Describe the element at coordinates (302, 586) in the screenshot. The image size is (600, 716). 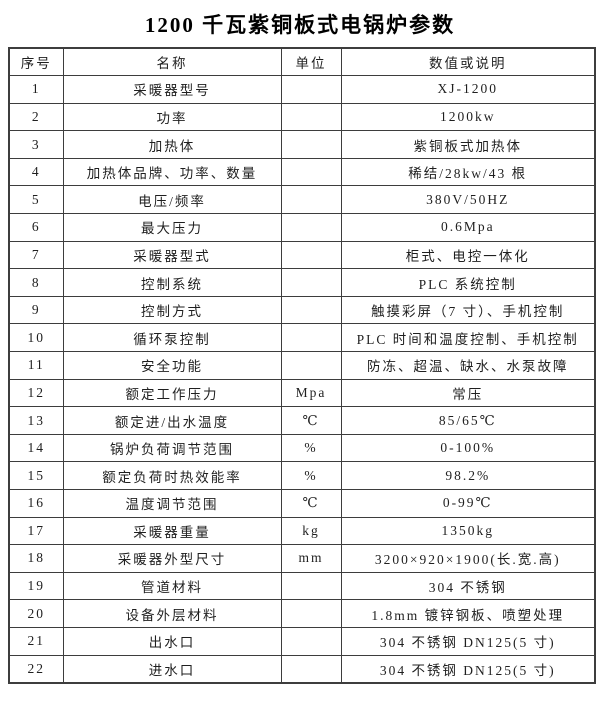
I see `table-row: 19 管道材料 304 不锈钢` at that location.